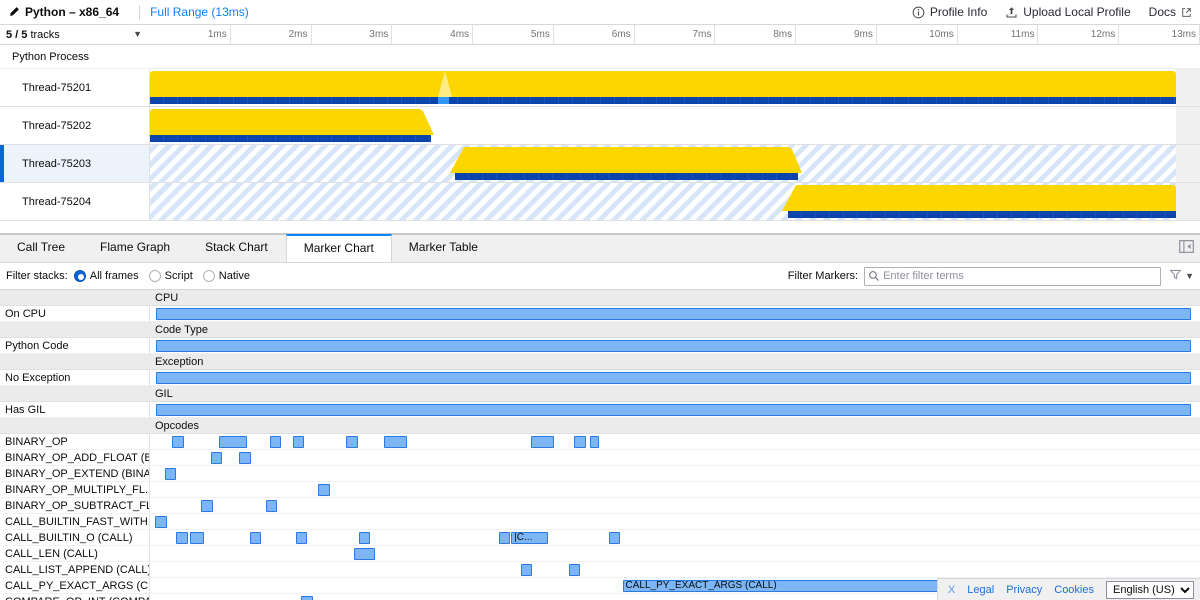 This screenshot has height=600, width=1200. I want to click on marker-row: BINARY_OP, so click(600, 442).